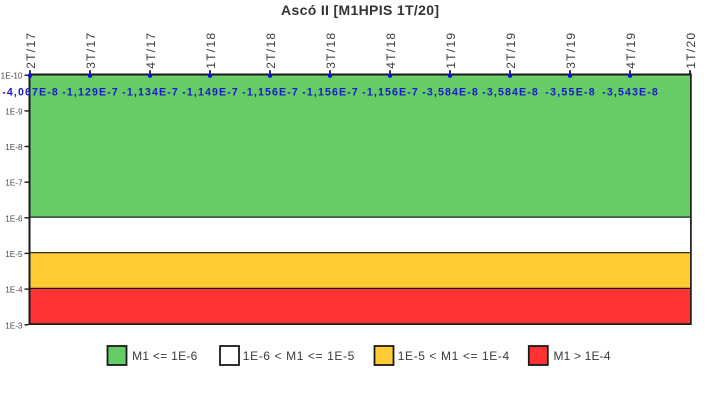 The width and height of the screenshot is (720, 400). Describe the element at coordinates (360, 10) in the screenshot. I see `svg-text: Ascó II [M1HPIS 1T/20]` at that location.